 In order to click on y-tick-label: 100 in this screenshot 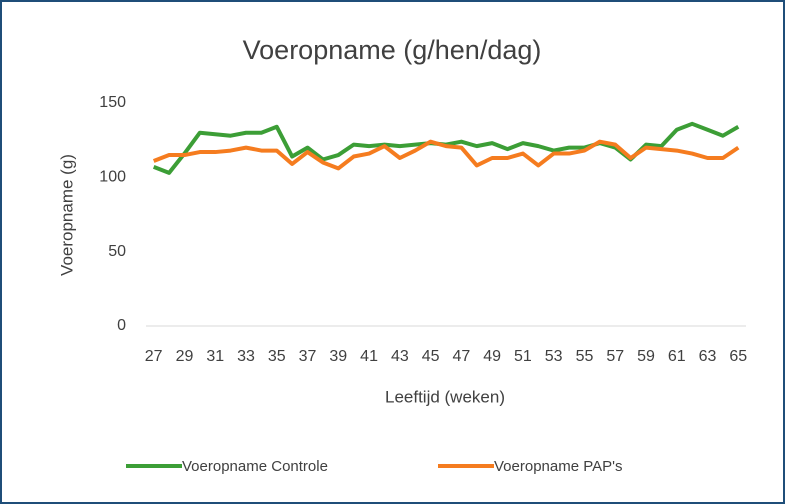, I will do `click(112, 177)`.